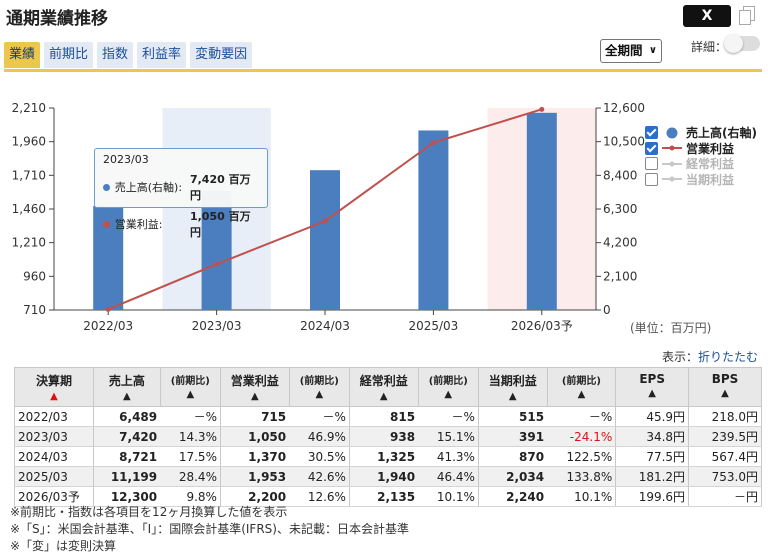 This screenshot has width=768, height=559. Describe the element at coordinates (433, 326) in the screenshot. I see `x-tick-label: 2025/03` at that location.